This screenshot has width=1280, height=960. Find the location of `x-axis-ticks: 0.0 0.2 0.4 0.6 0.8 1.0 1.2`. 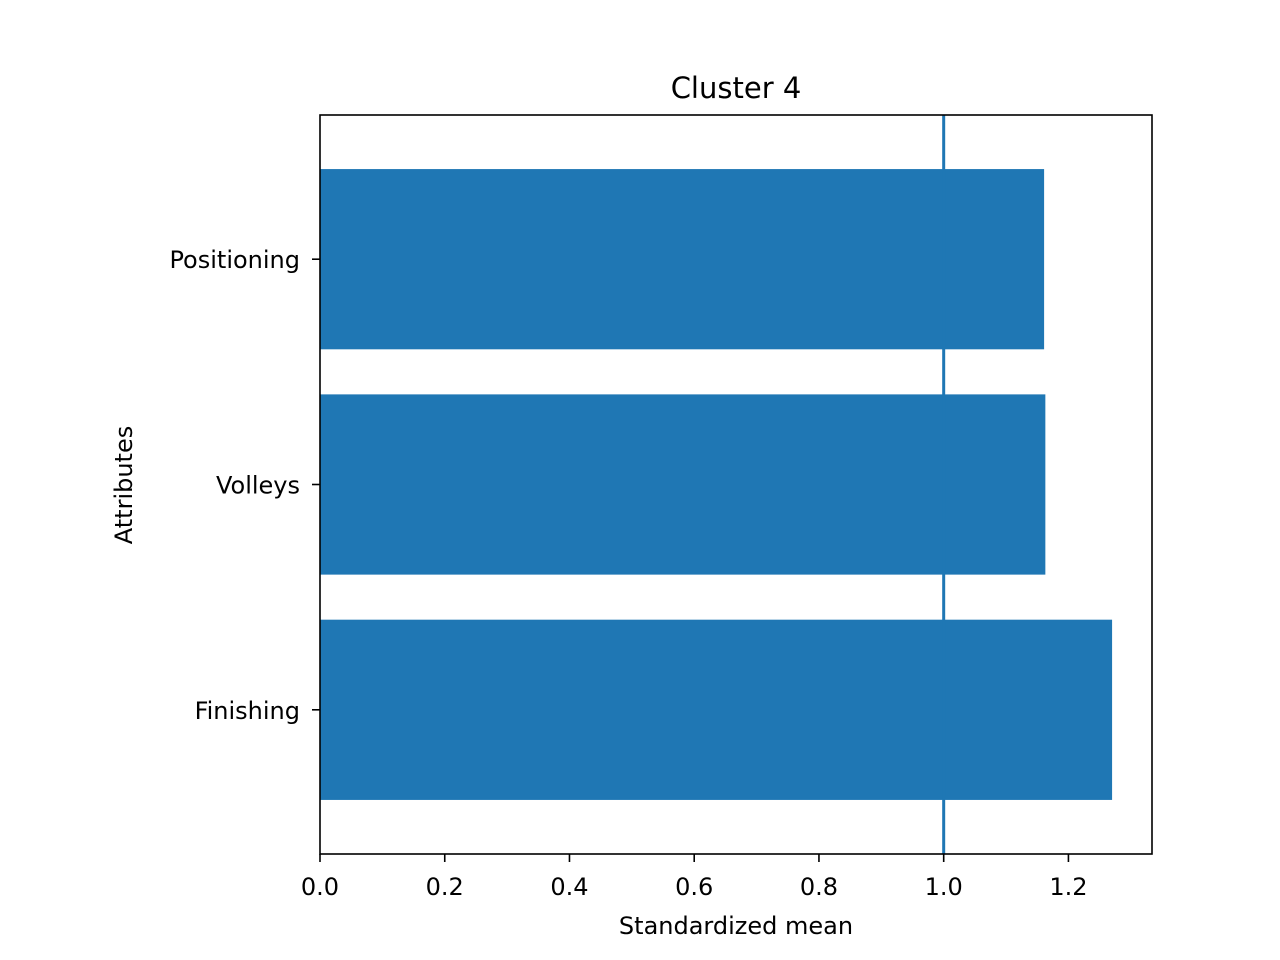

x-axis-ticks: 0.0 0.2 0.4 0.6 0.8 1.0 1.2 is located at coordinates (694, 877).